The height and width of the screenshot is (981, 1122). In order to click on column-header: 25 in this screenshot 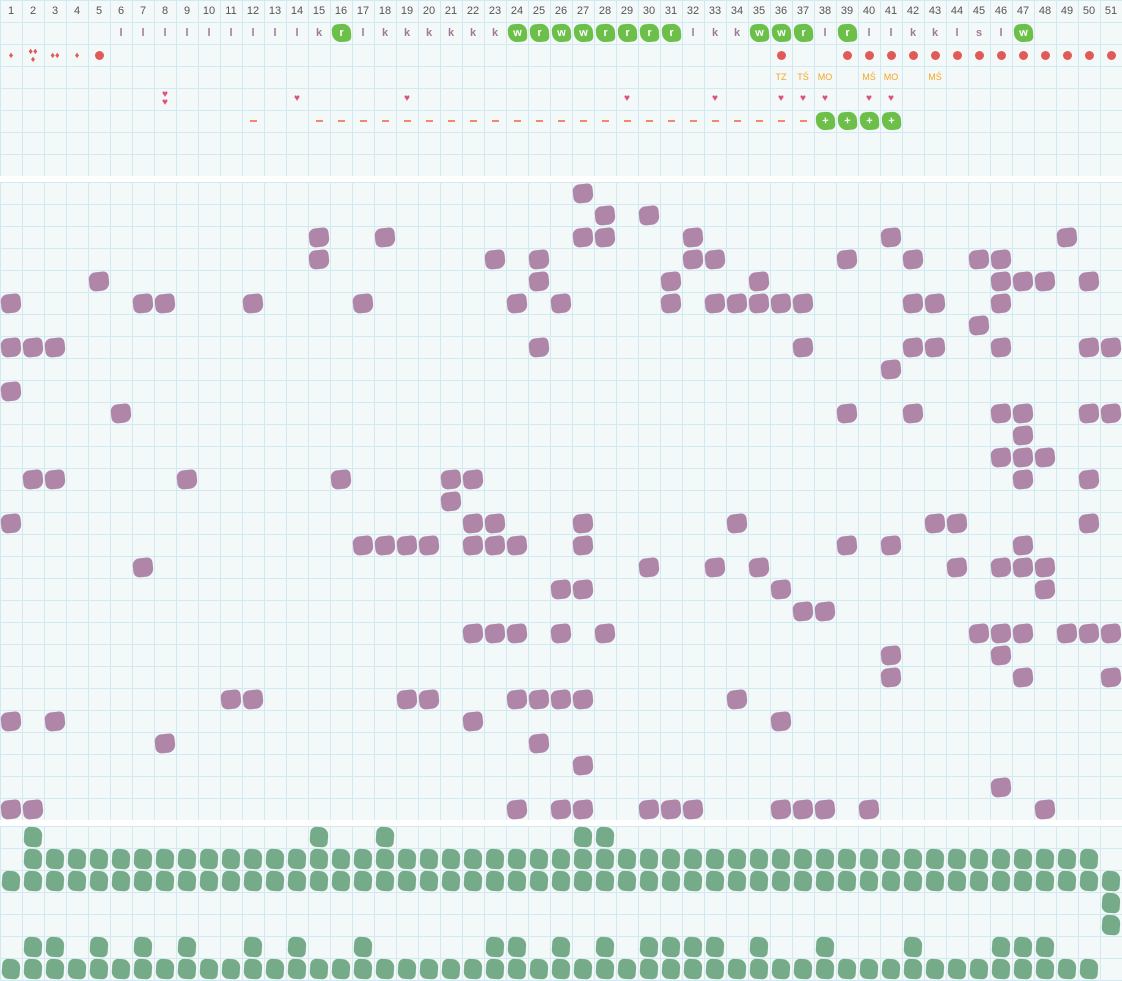, I will do `click(539, 11)`.